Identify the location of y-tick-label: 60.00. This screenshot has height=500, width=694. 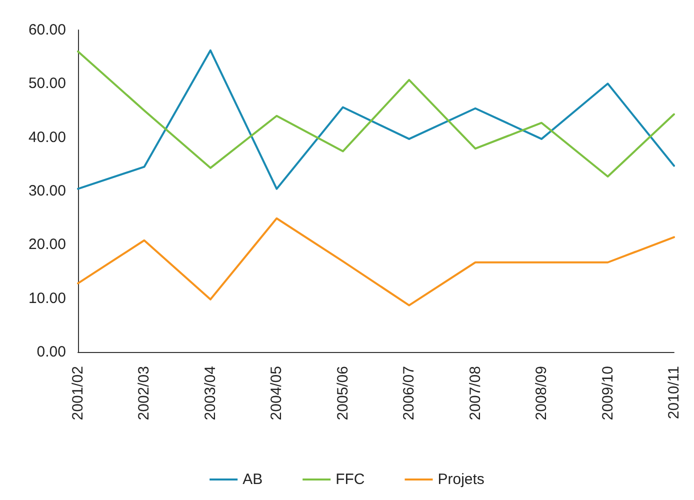
(47, 30).